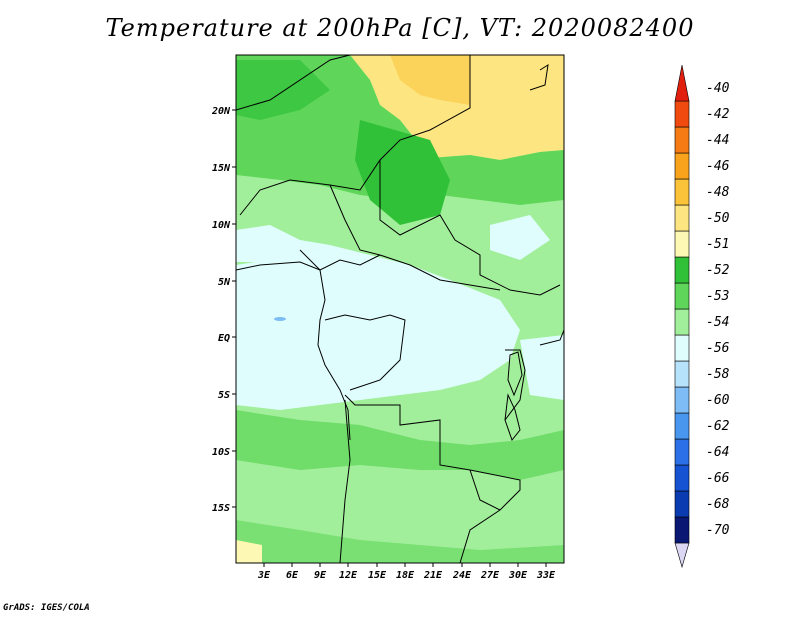 The height and width of the screenshot is (618, 800). Describe the element at coordinates (520, 237) in the screenshot. I see `cold-patch-east` at that location.